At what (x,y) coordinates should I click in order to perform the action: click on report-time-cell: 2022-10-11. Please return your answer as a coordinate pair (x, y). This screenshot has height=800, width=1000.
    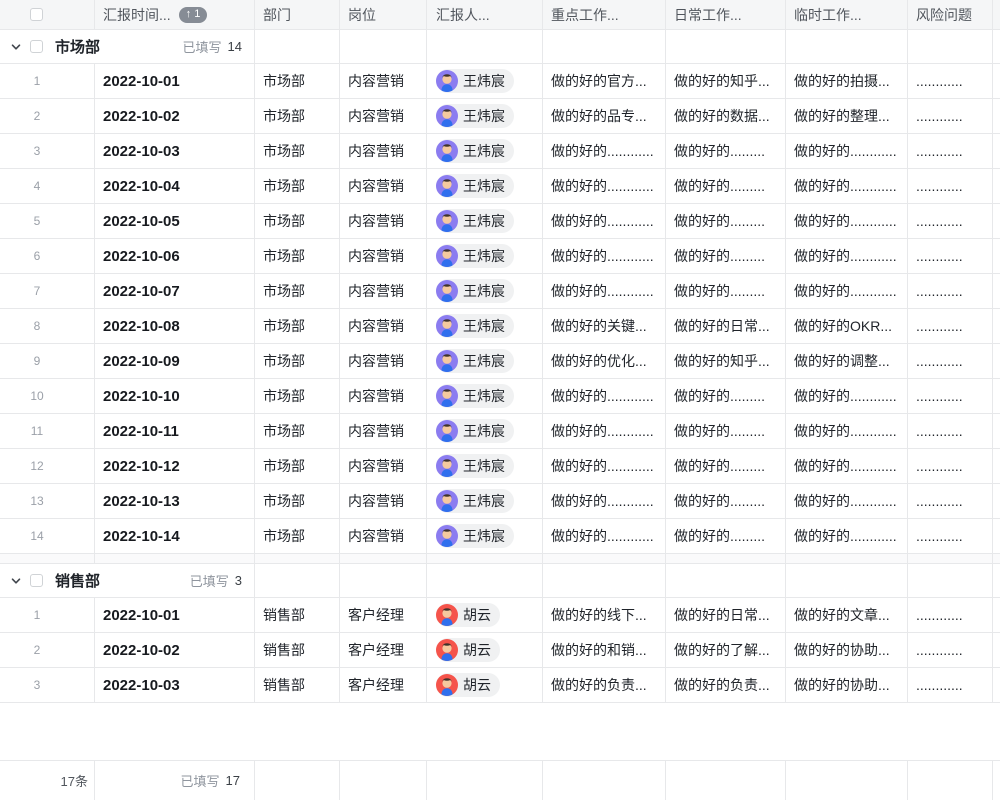
    Looking at the image, I should click on (175, 431).